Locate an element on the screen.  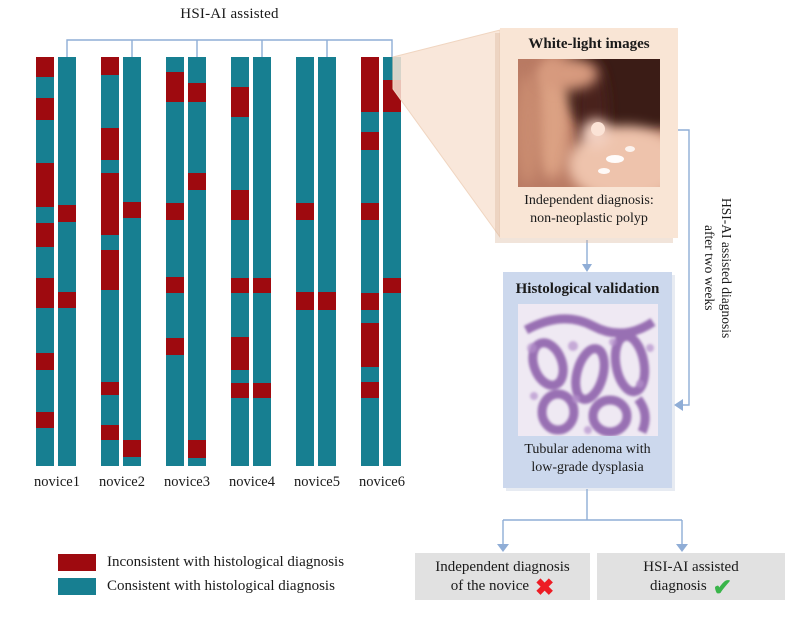
endoscopy-image is located at coordinates (589, 123).